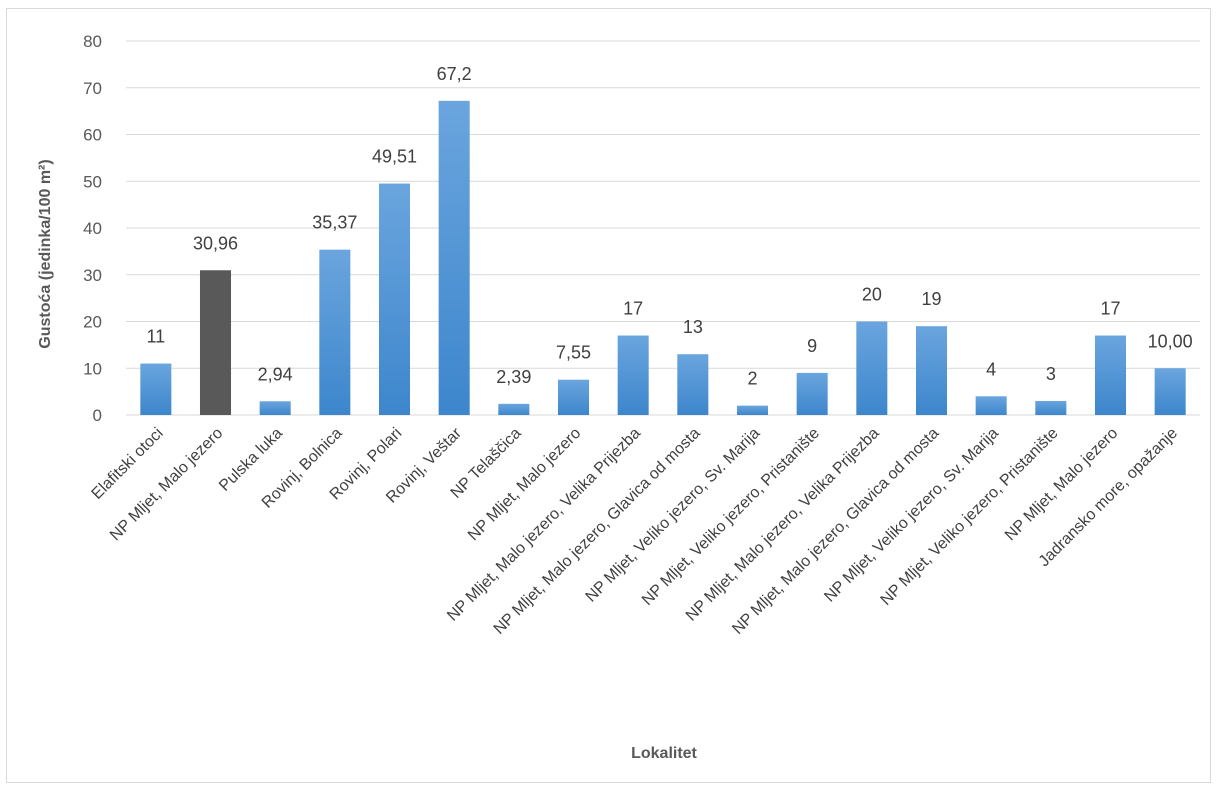  Describe the element at coordinates (45, 253) in the screenshot. I see `y-axis-title: Gustoća (jedinka/100 m²)` at that location.